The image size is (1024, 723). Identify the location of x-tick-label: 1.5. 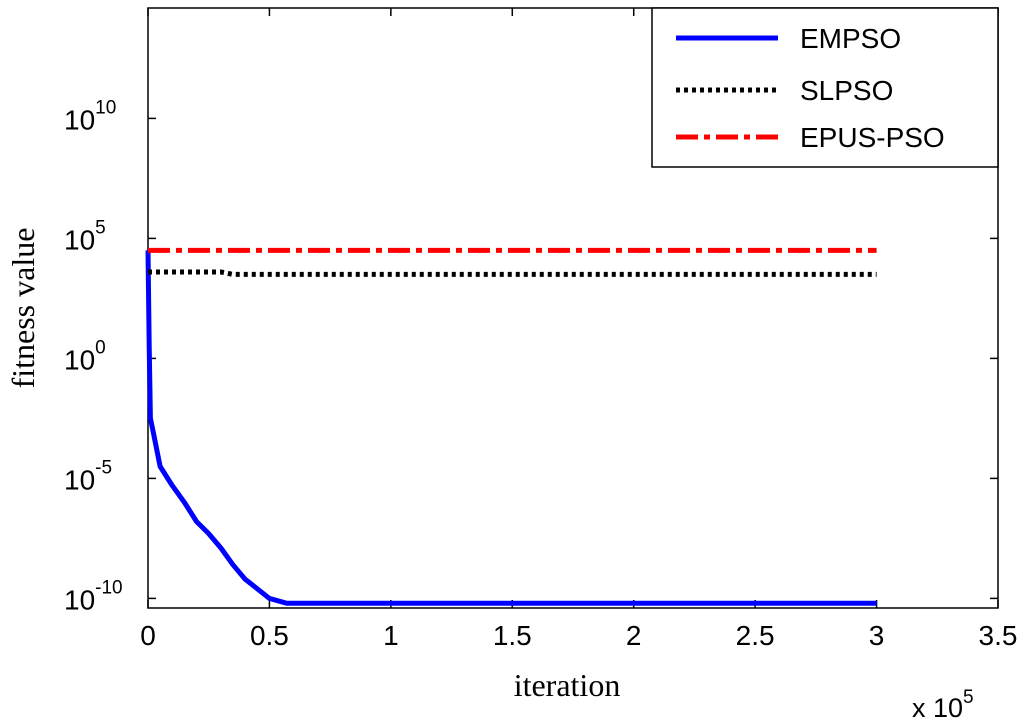
(512, 635).